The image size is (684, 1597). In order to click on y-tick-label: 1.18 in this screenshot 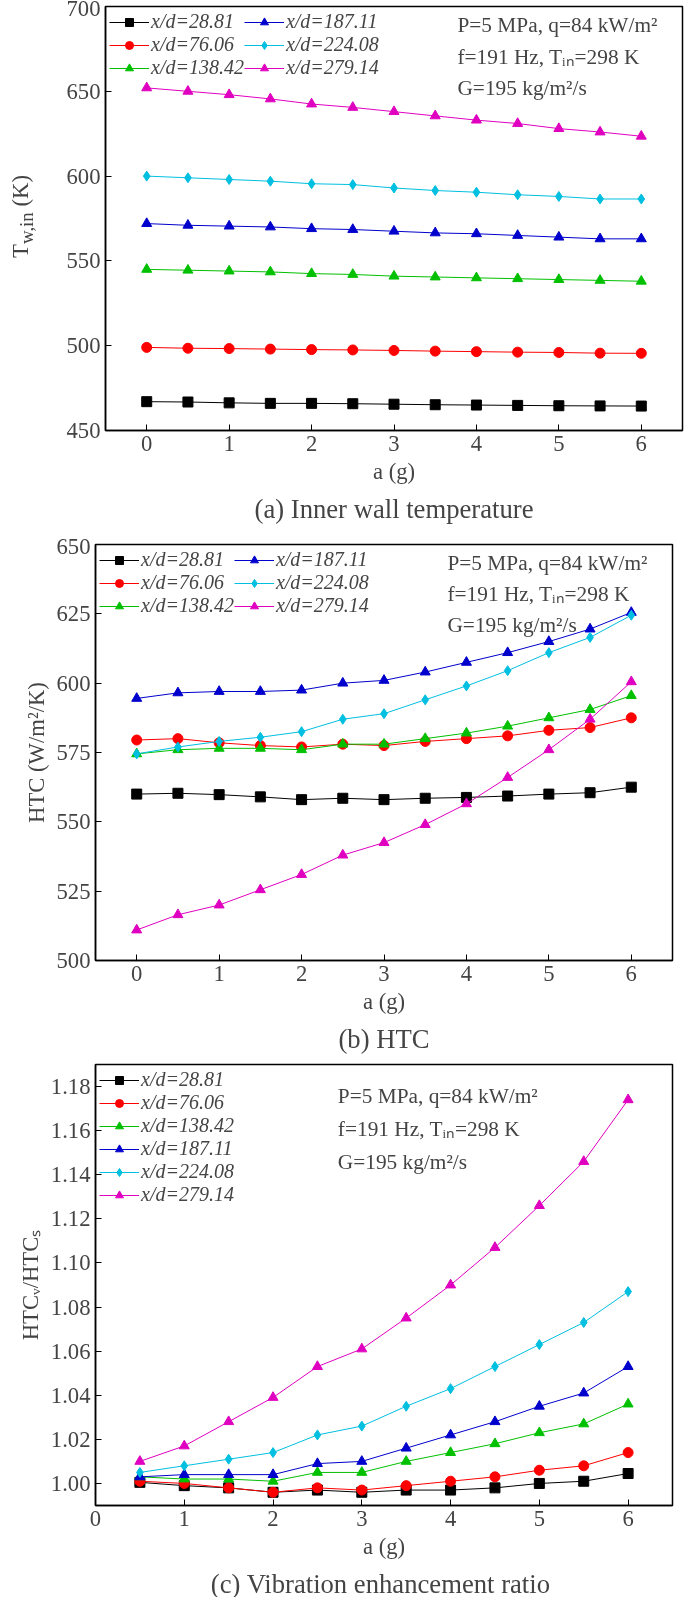, I will do `click(70, 1087)`.